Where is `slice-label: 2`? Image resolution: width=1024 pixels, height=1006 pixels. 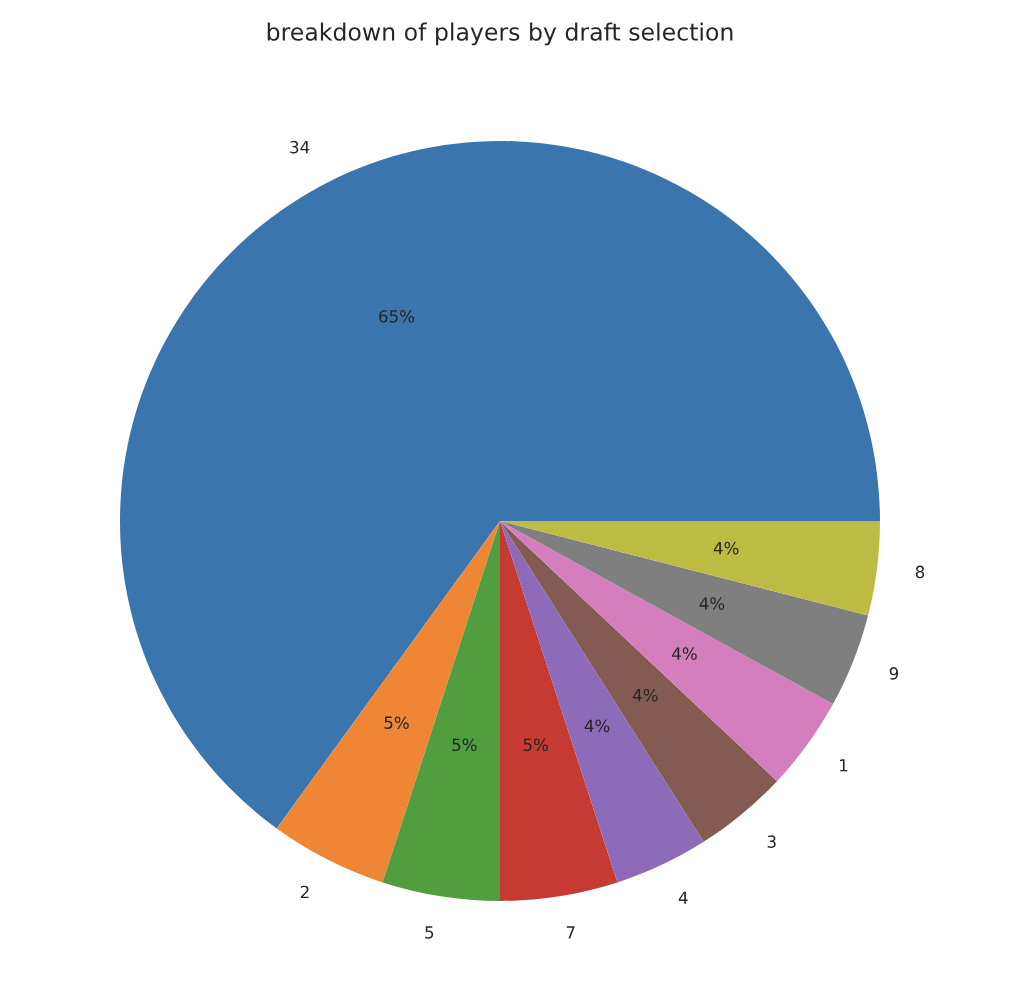
slice-label: 2 is located at coordinates (304, 892).